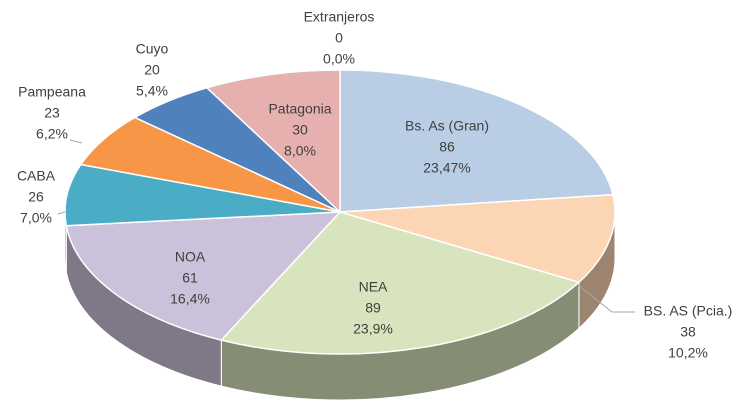 The height and width of the screenshot is (414, 738). What do you see at coordinates (339, 38) in the screenshot?
I see `value-label: 0` at bounding box center [339, 38].